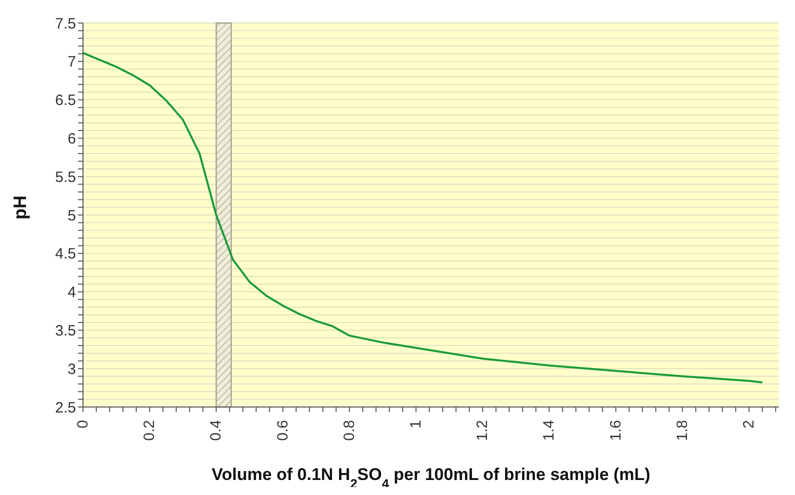  I want to click on x-tick-label: 0.6, so click(283, 430).